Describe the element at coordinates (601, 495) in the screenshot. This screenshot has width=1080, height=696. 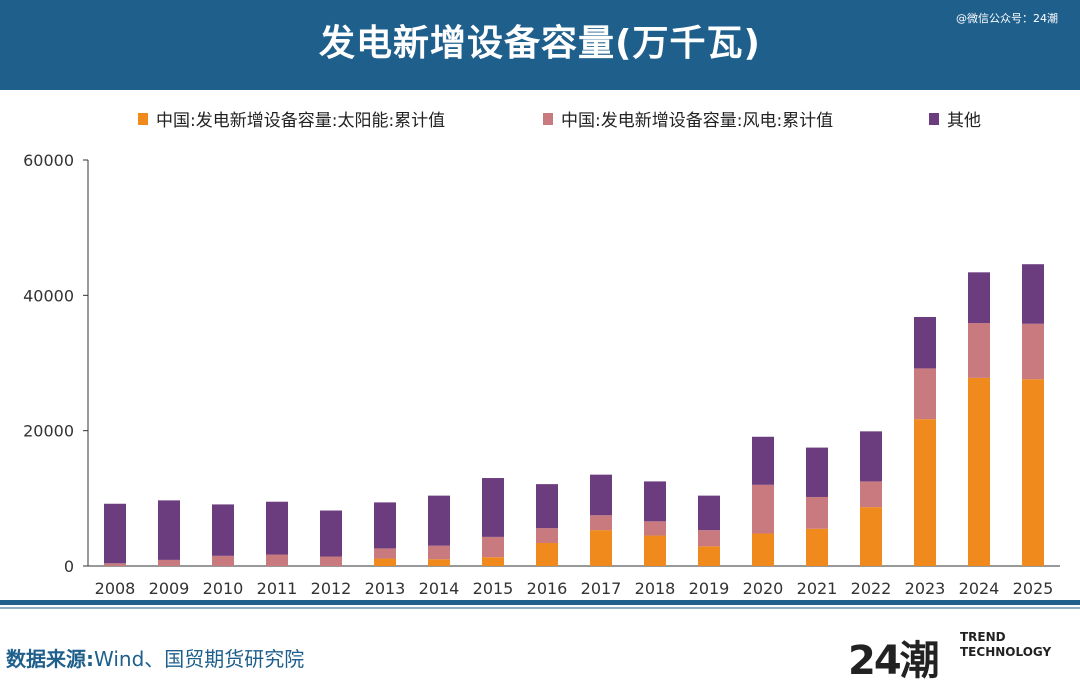
I see `bar-segment-other-2017` at that location.